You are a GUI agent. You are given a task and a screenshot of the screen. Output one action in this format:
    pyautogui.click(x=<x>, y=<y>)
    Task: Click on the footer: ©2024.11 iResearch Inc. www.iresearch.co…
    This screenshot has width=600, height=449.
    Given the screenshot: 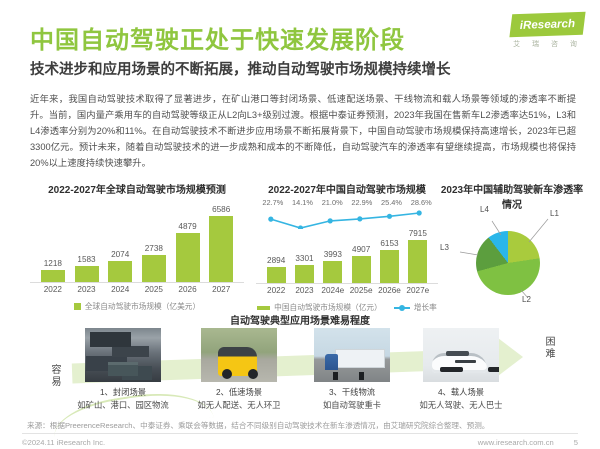 What is the action you would take?
    pyautogui.click(x=300, y=440)
    